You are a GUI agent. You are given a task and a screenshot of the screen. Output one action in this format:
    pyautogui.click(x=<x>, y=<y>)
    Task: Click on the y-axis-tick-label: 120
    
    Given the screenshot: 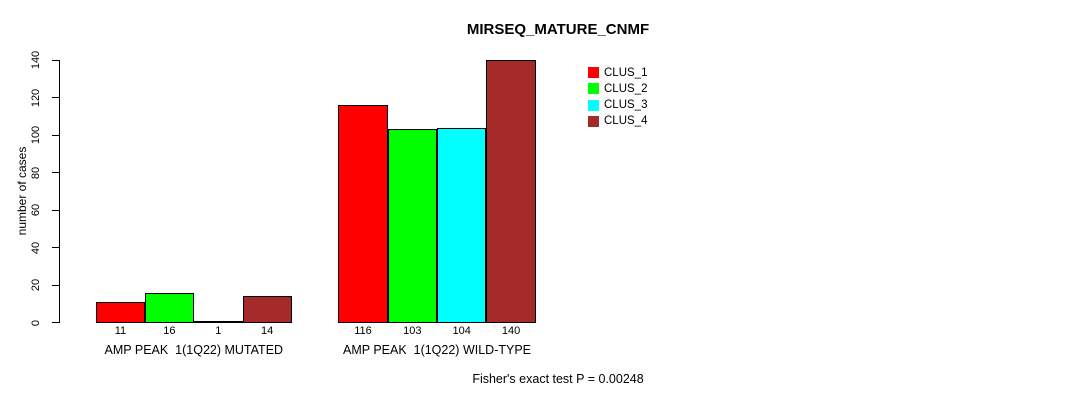 What is the action you would take?
    pyautogui.click(x=36, y=97)
    